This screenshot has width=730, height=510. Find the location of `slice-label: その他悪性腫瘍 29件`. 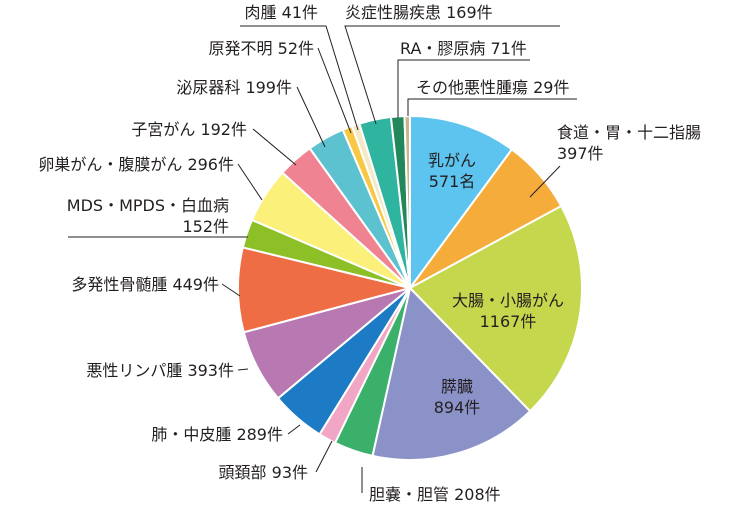

slice-label: その他悪性腫瘍 29件 is located at coordinates (492, 87).